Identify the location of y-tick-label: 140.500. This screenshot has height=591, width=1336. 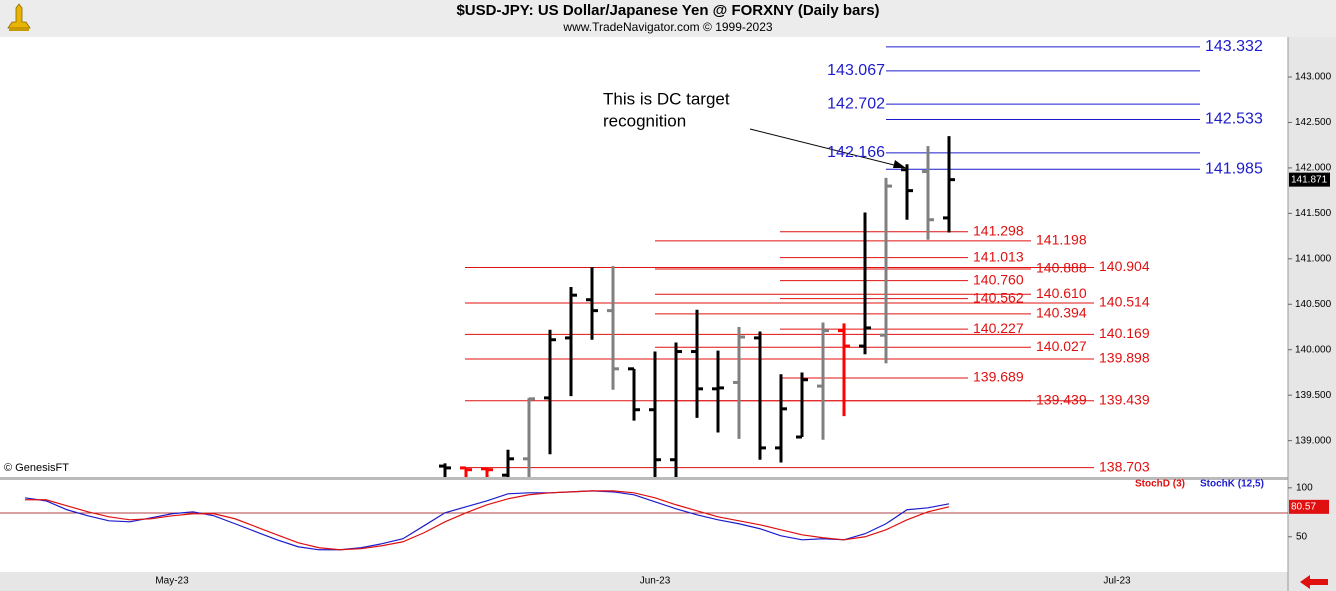
(1313, 304).